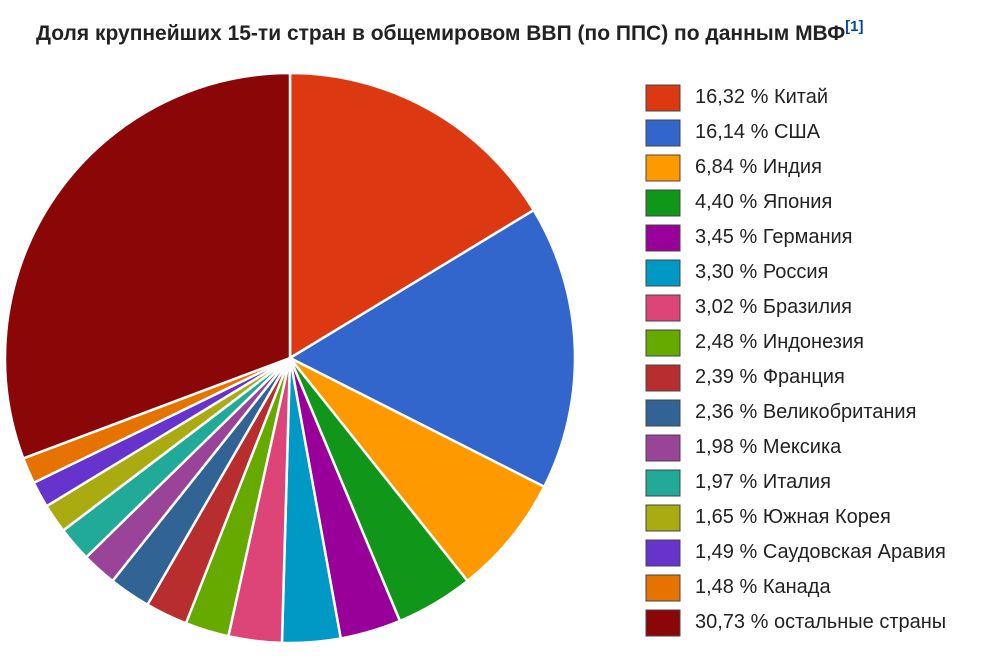 The width and height of the screenshot is (1000, 657). Describe the element at coordinates (726, 272) in the screenshot. I see `legend-value: 3,30 %` at that location.